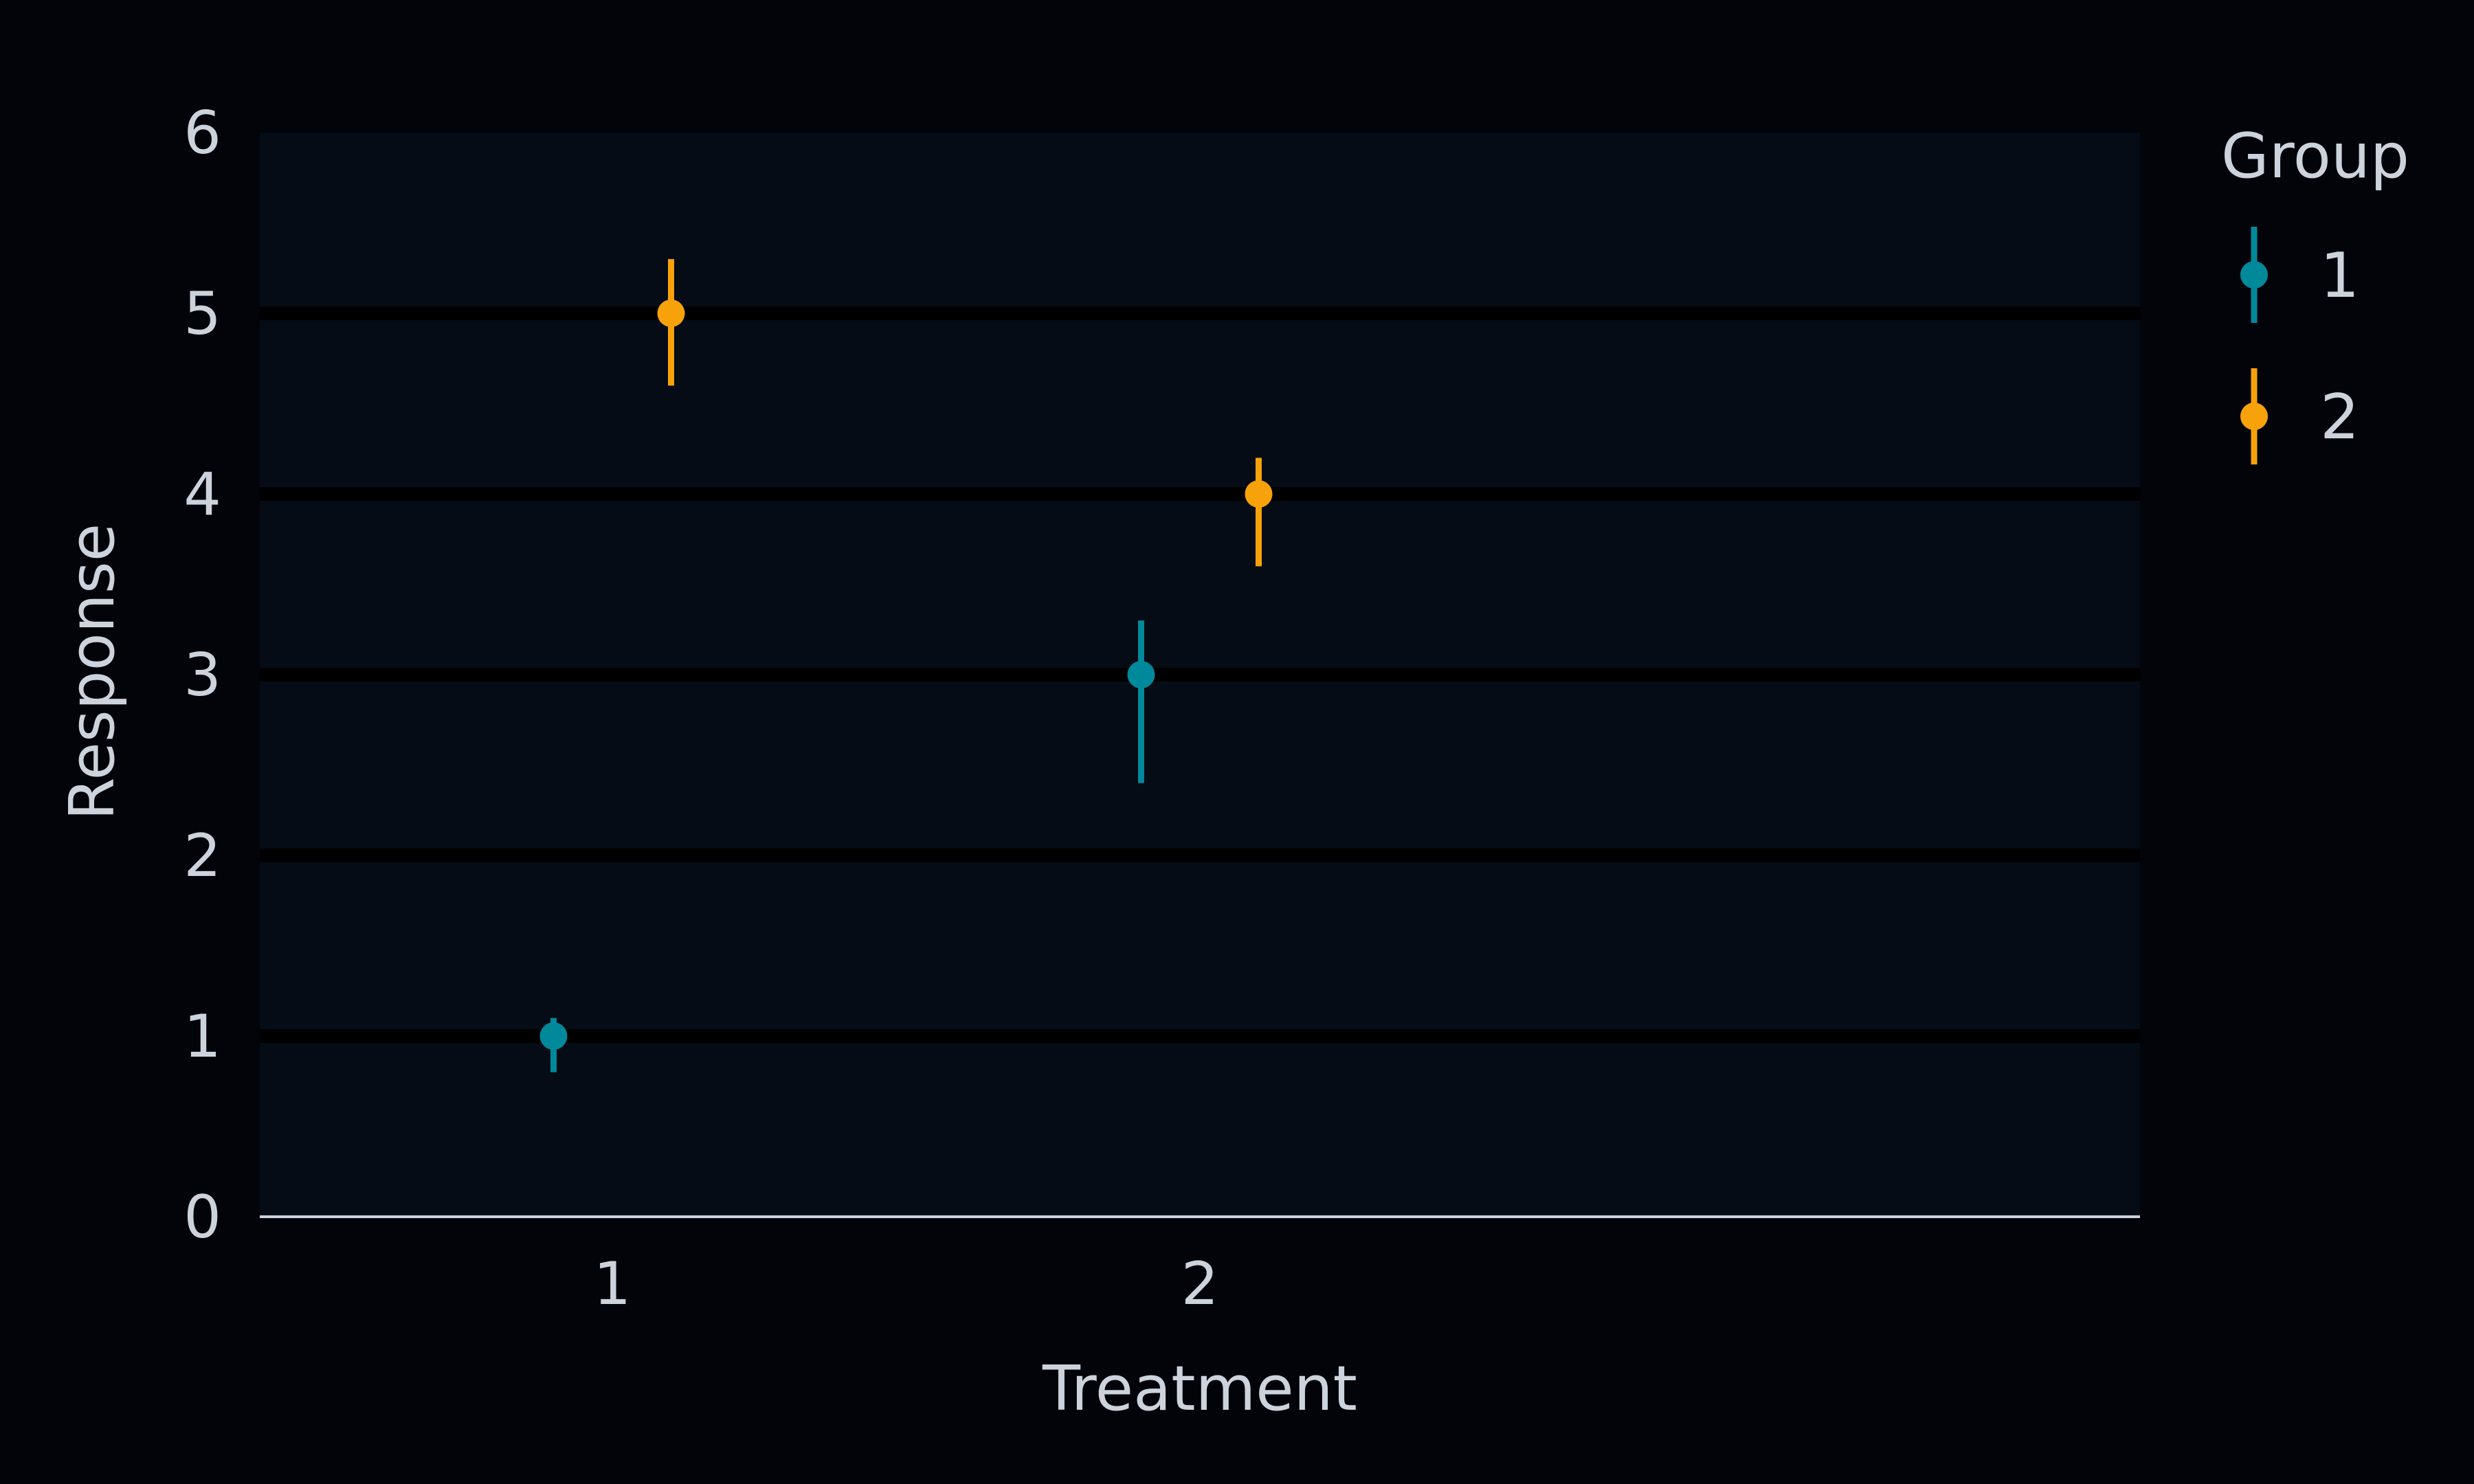 This screenshot has height=1484, width=2474. Describe the element at coordinates (202, 856) in the screenshot. I see `y-tick-label-2: 2` at that location.